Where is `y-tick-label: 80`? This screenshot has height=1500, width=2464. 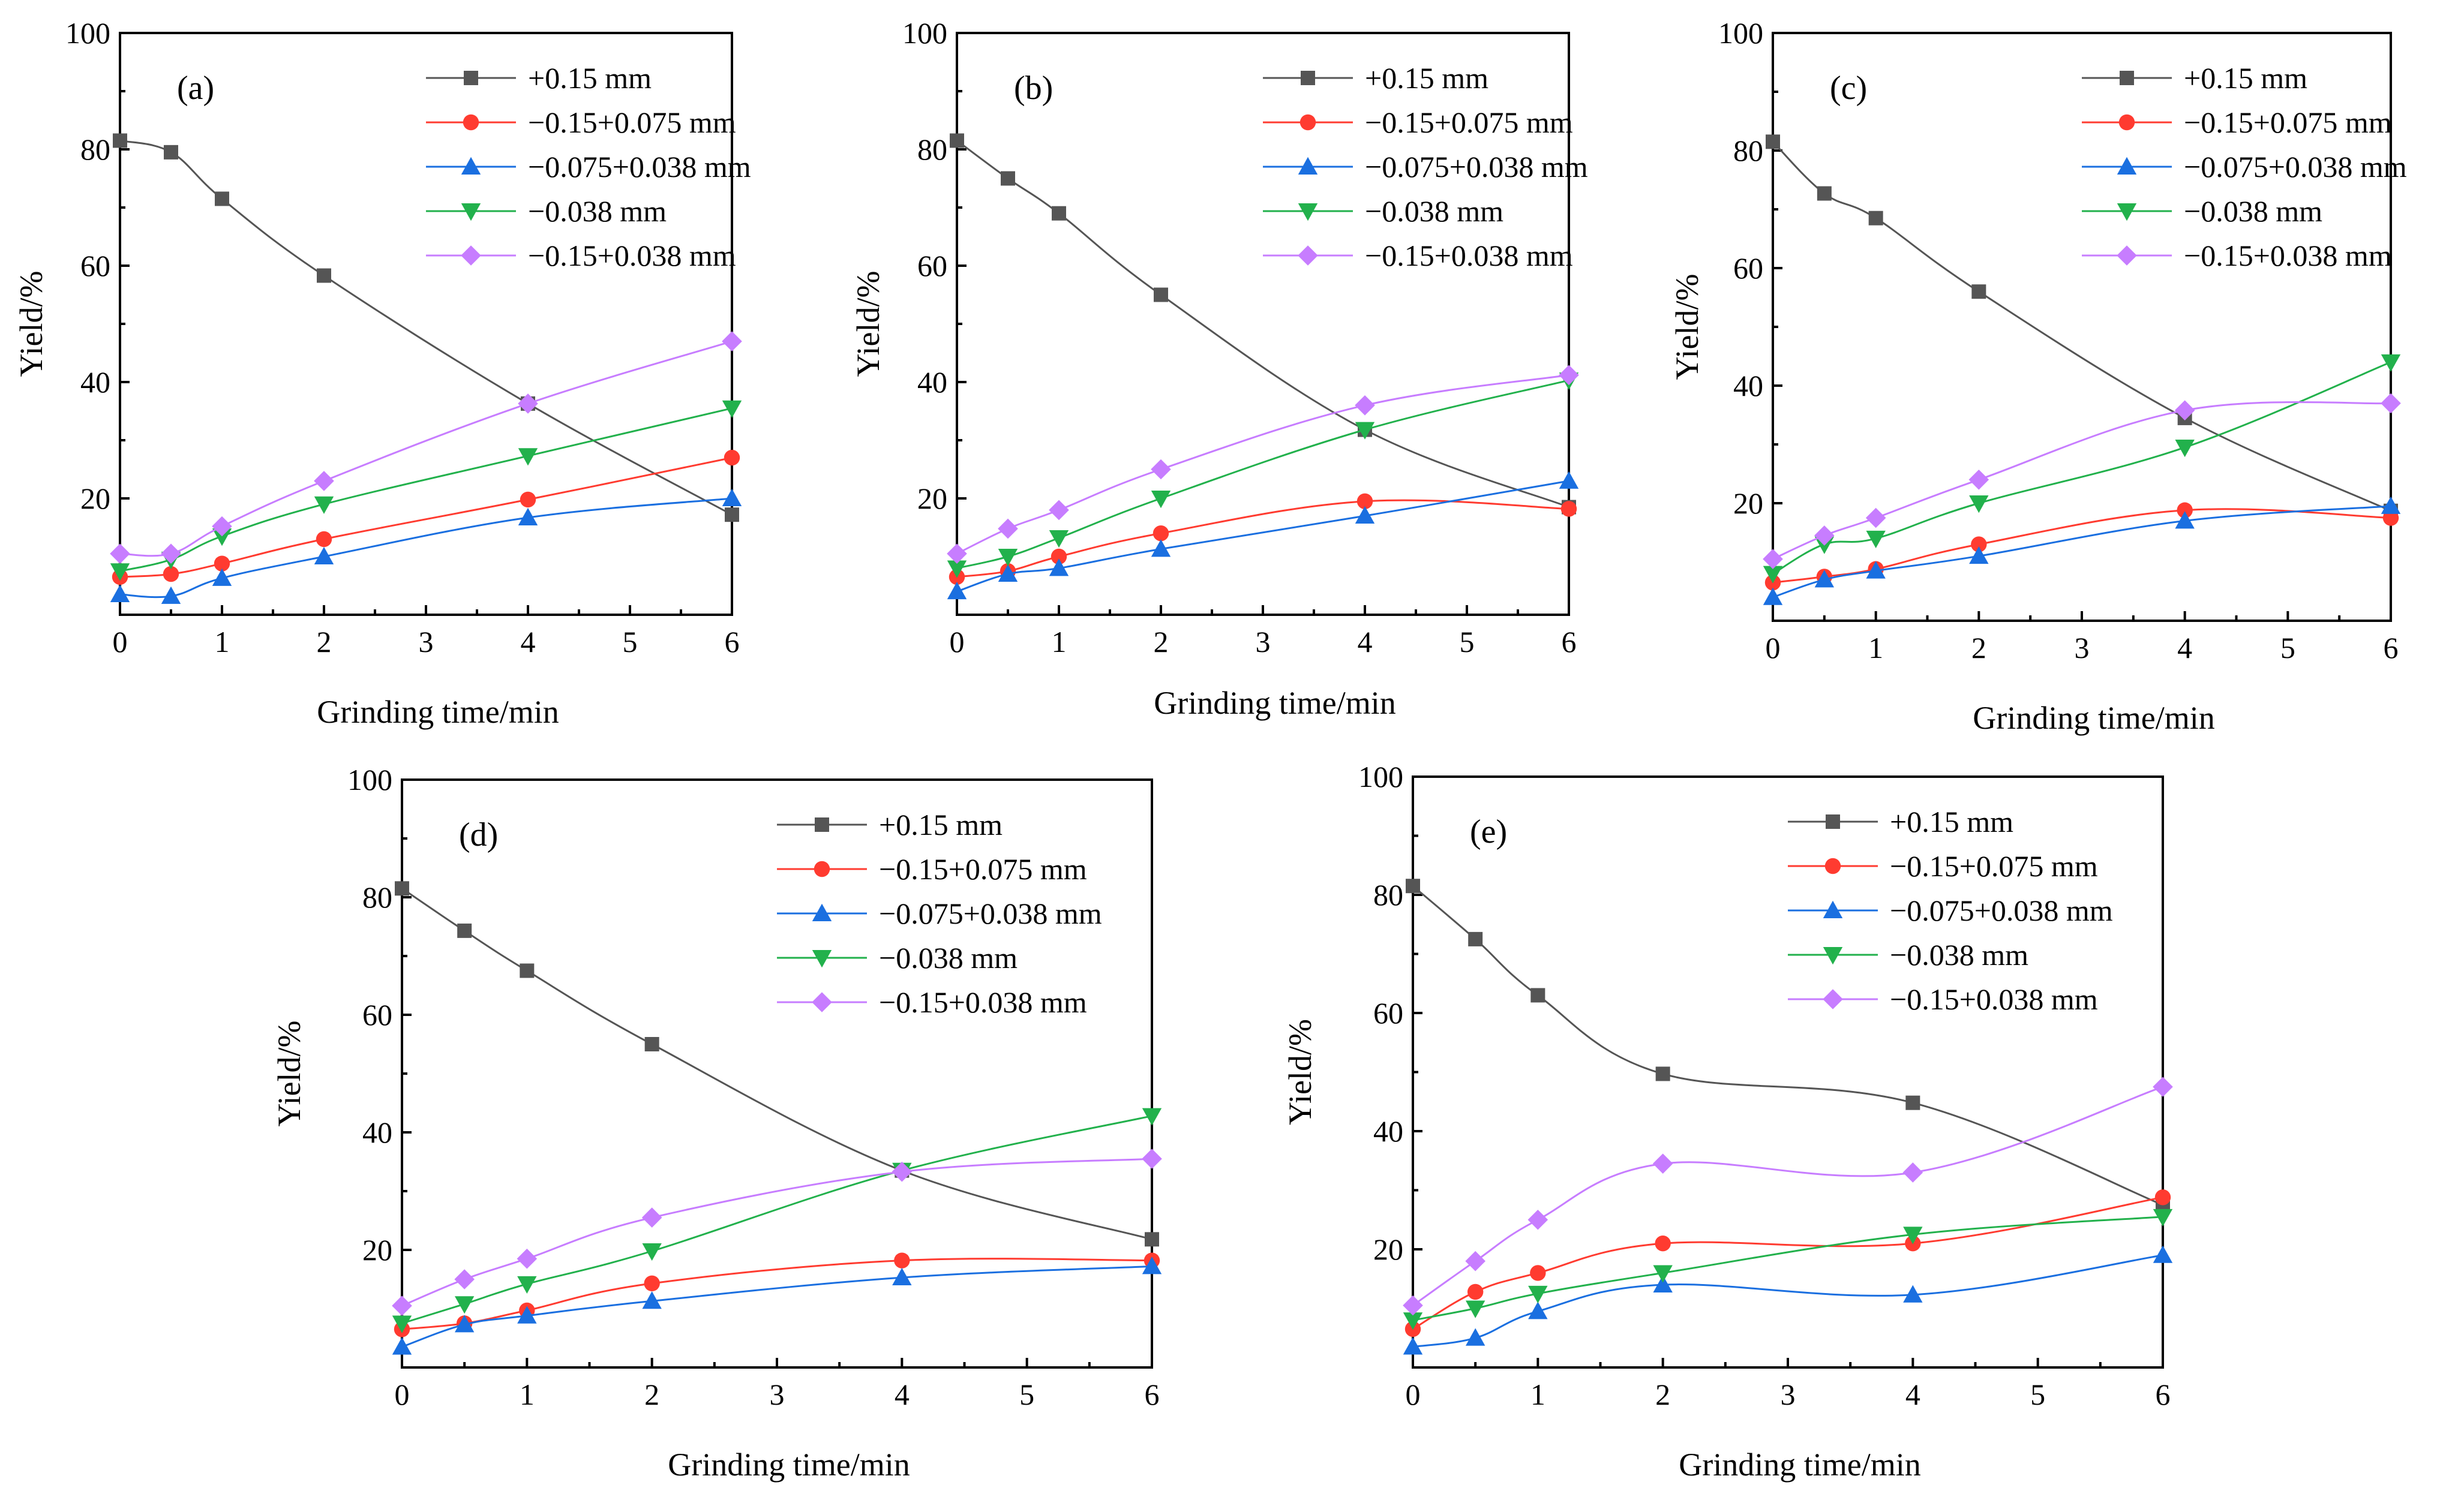 y-tick-label: 80 is located at coordinates (377, 897).